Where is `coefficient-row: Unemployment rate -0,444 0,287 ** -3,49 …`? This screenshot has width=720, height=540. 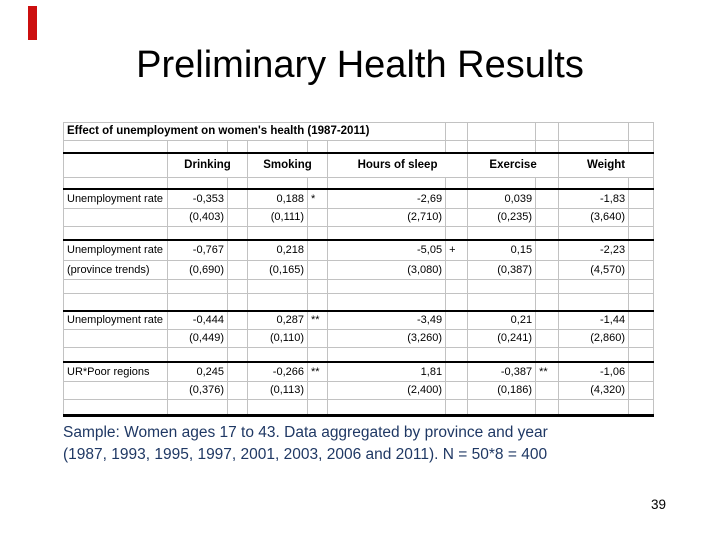 coefficient-row: Unemployment rate -0,444 0,287 ** -3,49 … is located at coordinates (359, 320).